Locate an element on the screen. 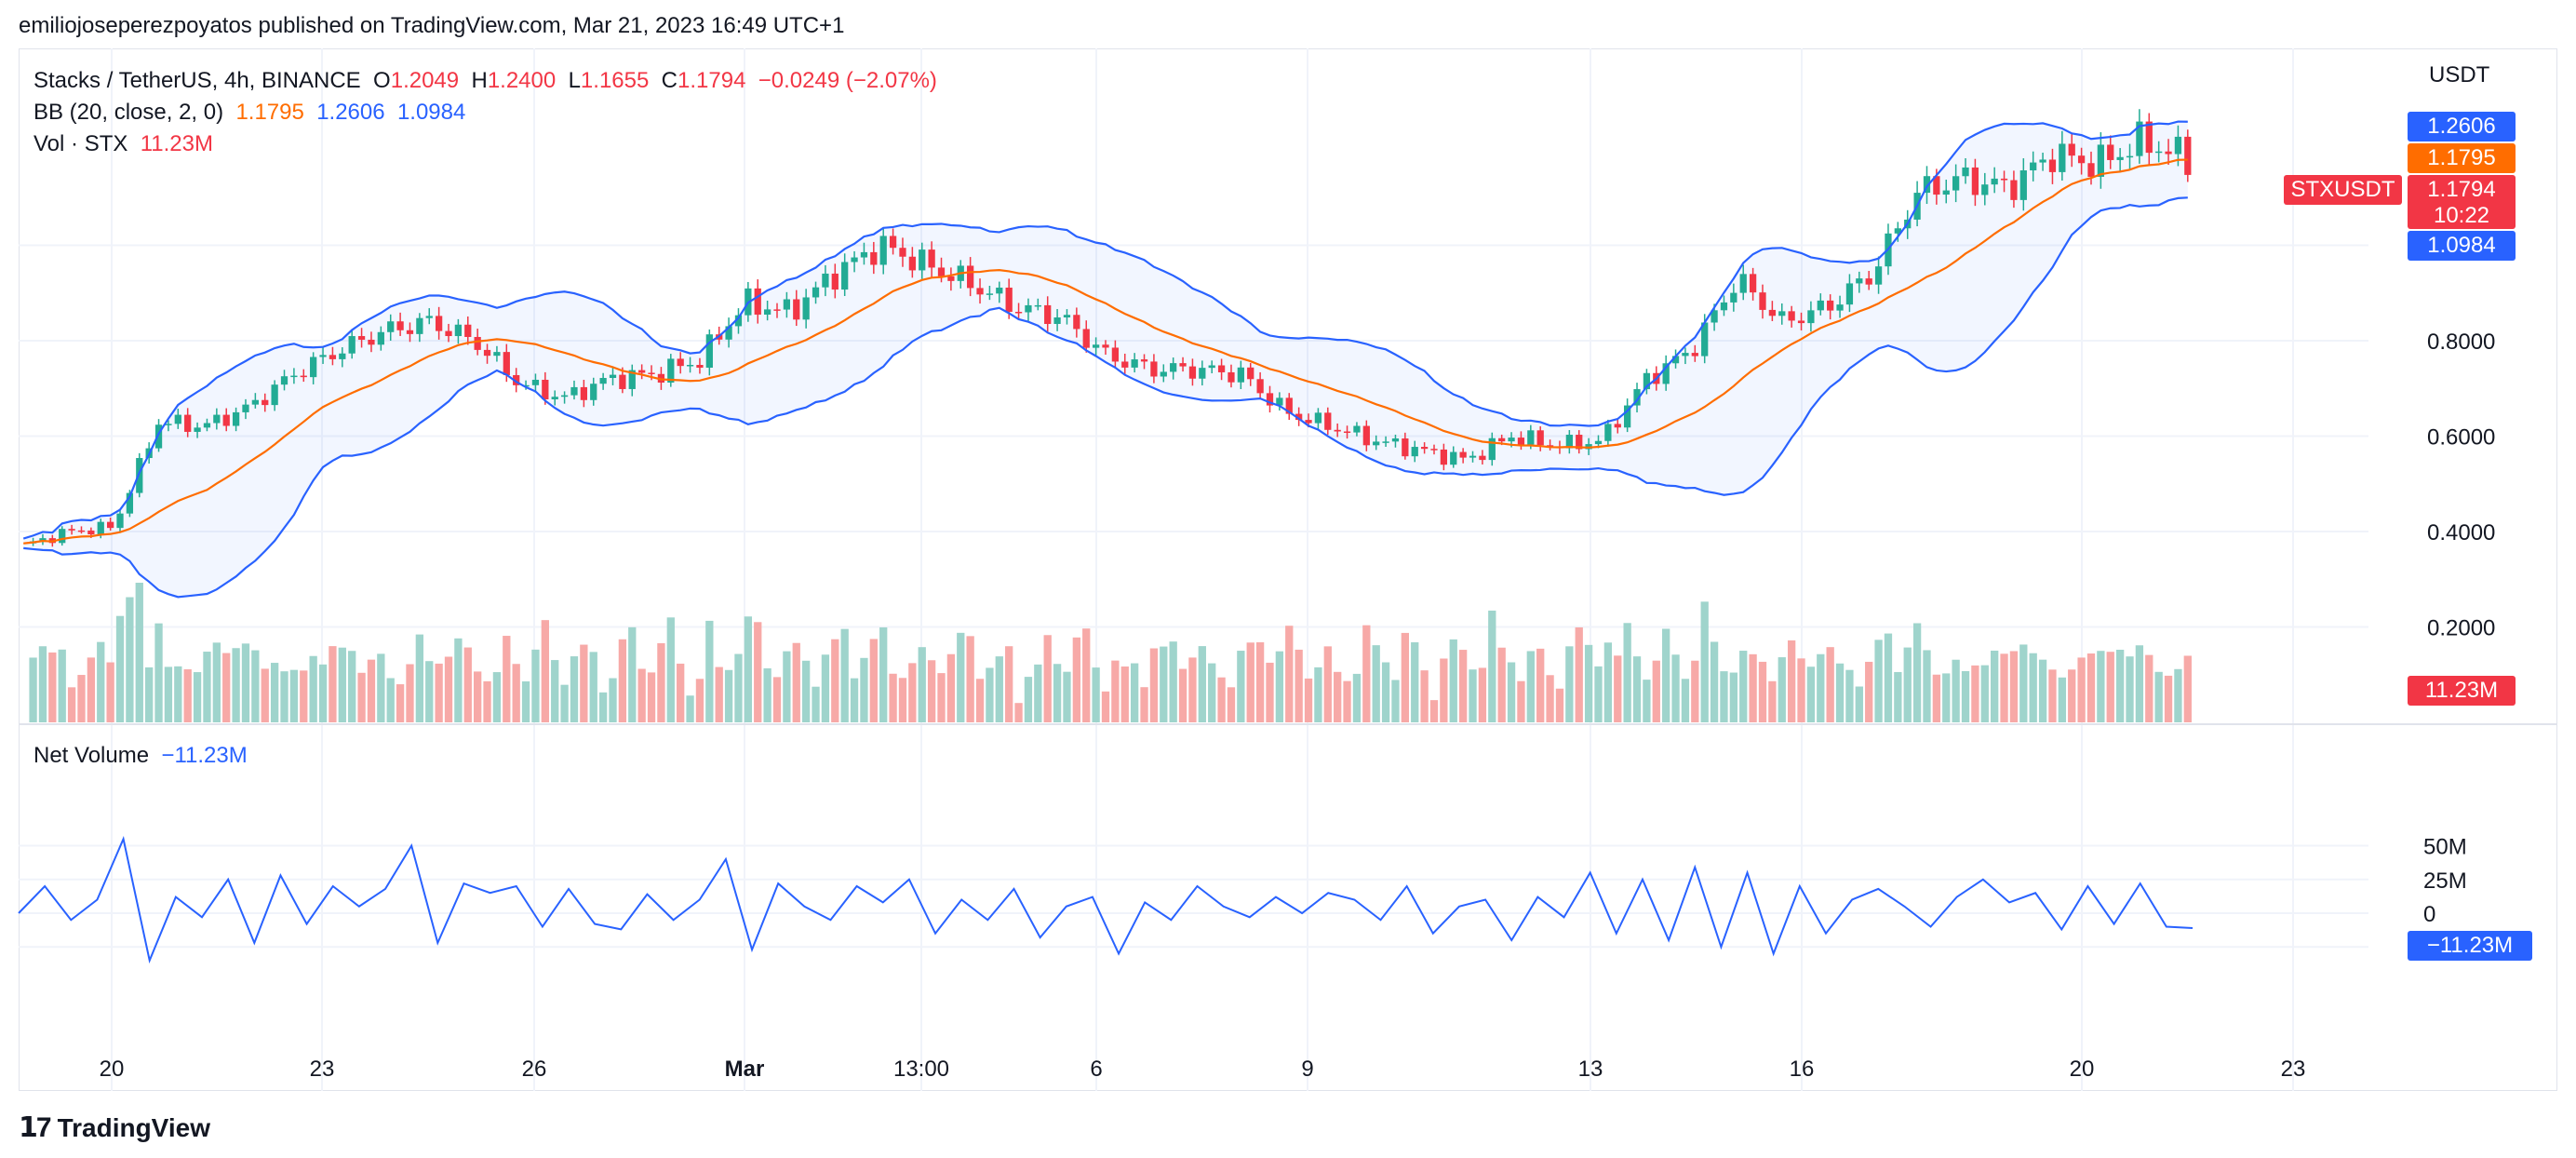 The image size is (2576, 1158). open-value: 1.2049 is located at coordinates (425, 80).